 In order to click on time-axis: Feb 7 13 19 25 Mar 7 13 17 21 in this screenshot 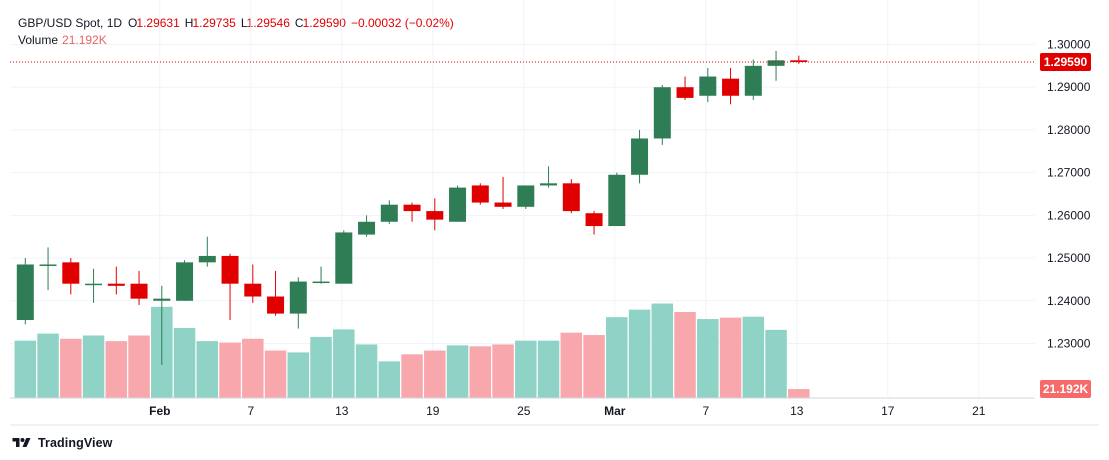, I will do `click(567, 411)`.